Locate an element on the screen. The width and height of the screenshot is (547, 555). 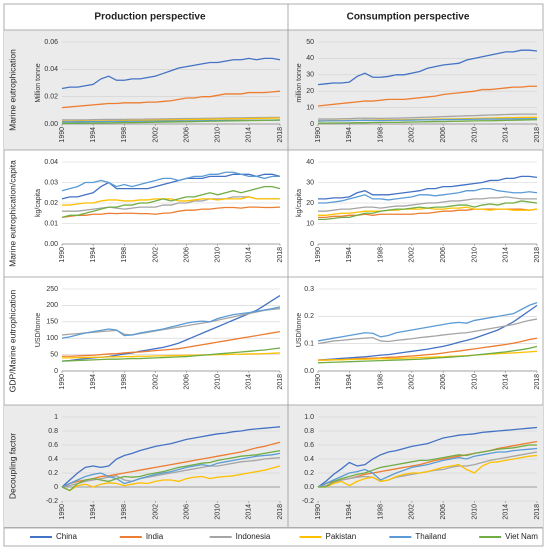
row-title: Decoupling factor is located at coordinates (12, 466).